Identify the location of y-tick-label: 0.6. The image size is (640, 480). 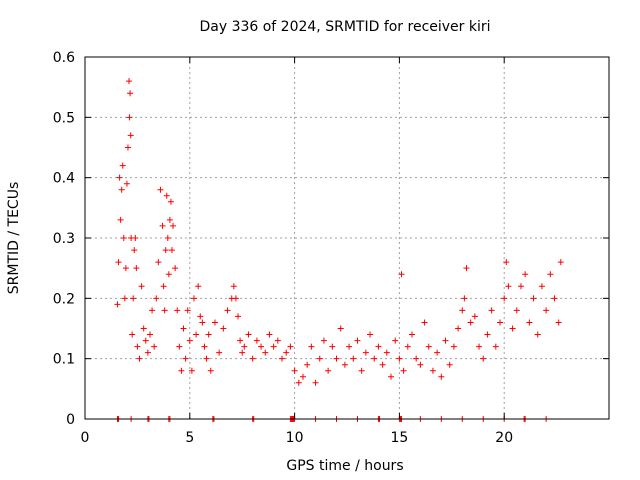
(64, 58).